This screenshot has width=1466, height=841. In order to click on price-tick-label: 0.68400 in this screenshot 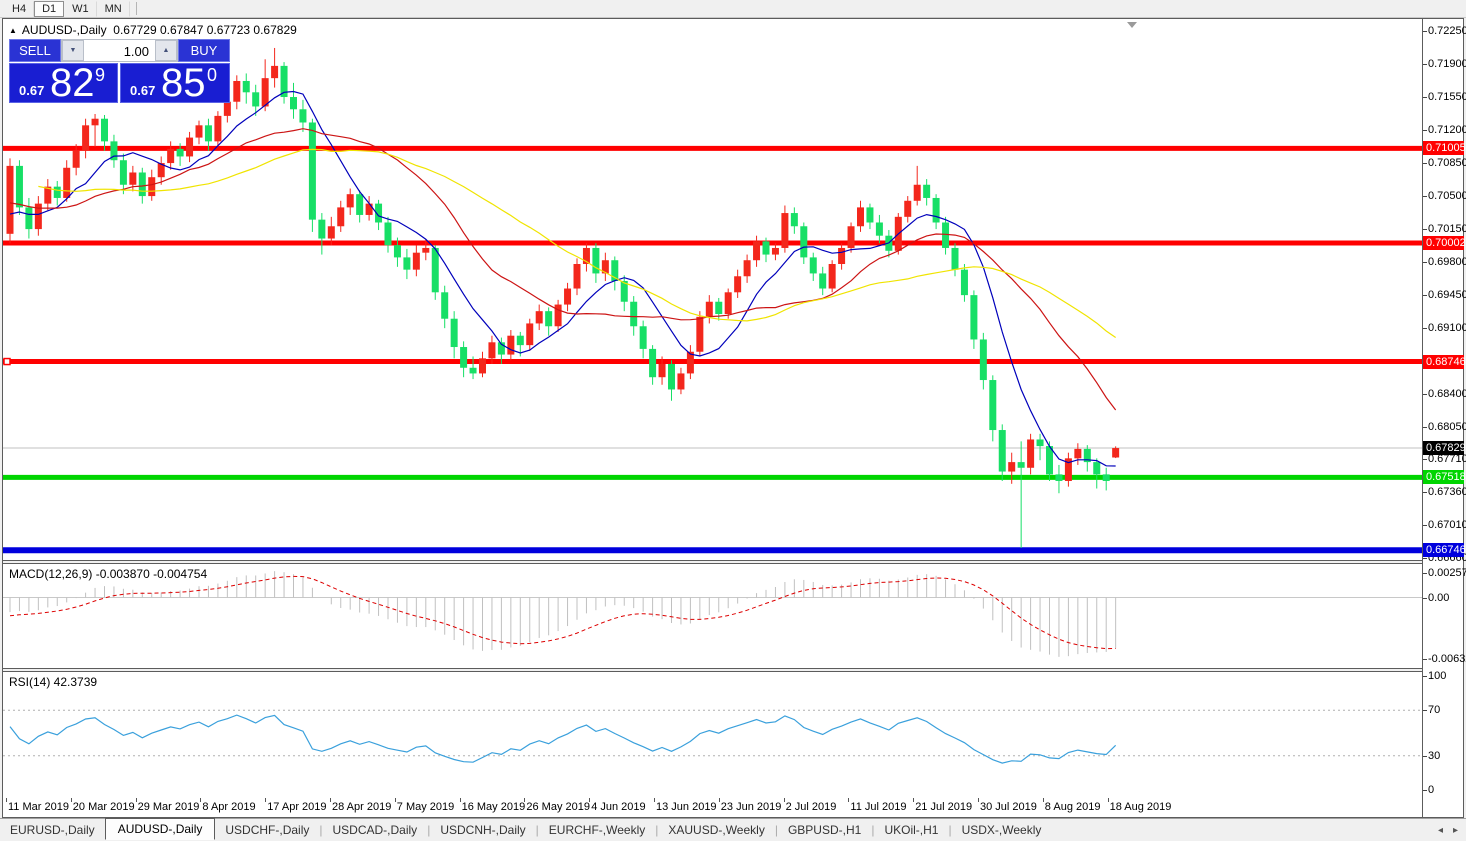, I will do `click(1447, 394)`.